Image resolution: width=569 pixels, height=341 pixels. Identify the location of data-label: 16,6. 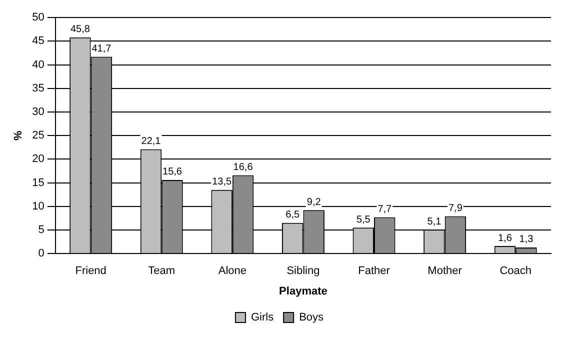
(243, 167).